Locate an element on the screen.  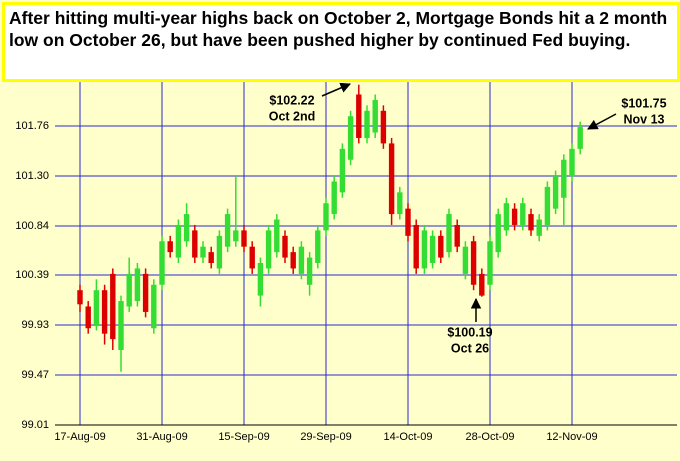
y-tick-label: 99.47 is located at coordinates (35, 375).